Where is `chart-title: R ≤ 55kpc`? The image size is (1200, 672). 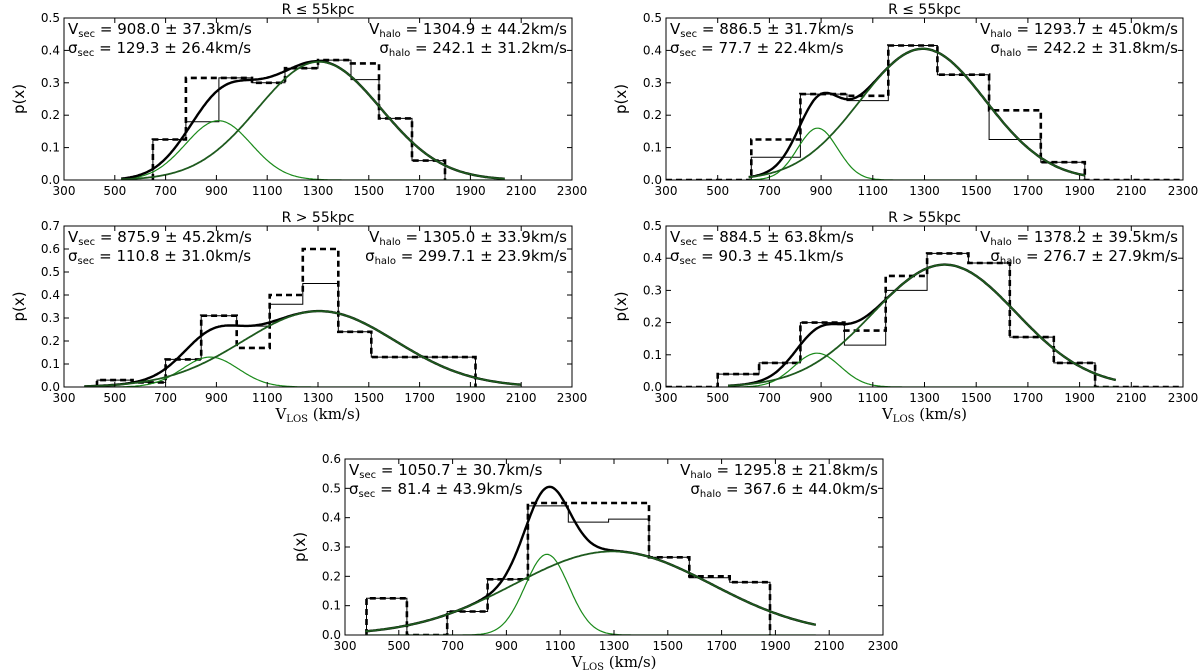 chart-title: R ≤ 55kpc is located at coordinates (924, 10).